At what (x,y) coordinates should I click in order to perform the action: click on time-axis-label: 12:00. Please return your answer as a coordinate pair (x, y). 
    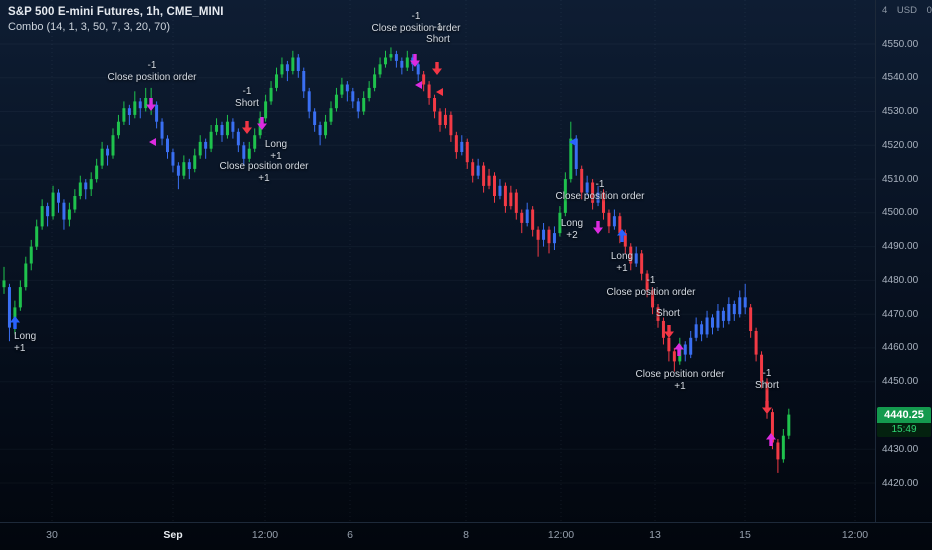
    Looking at the image, I should click on (265, 535).